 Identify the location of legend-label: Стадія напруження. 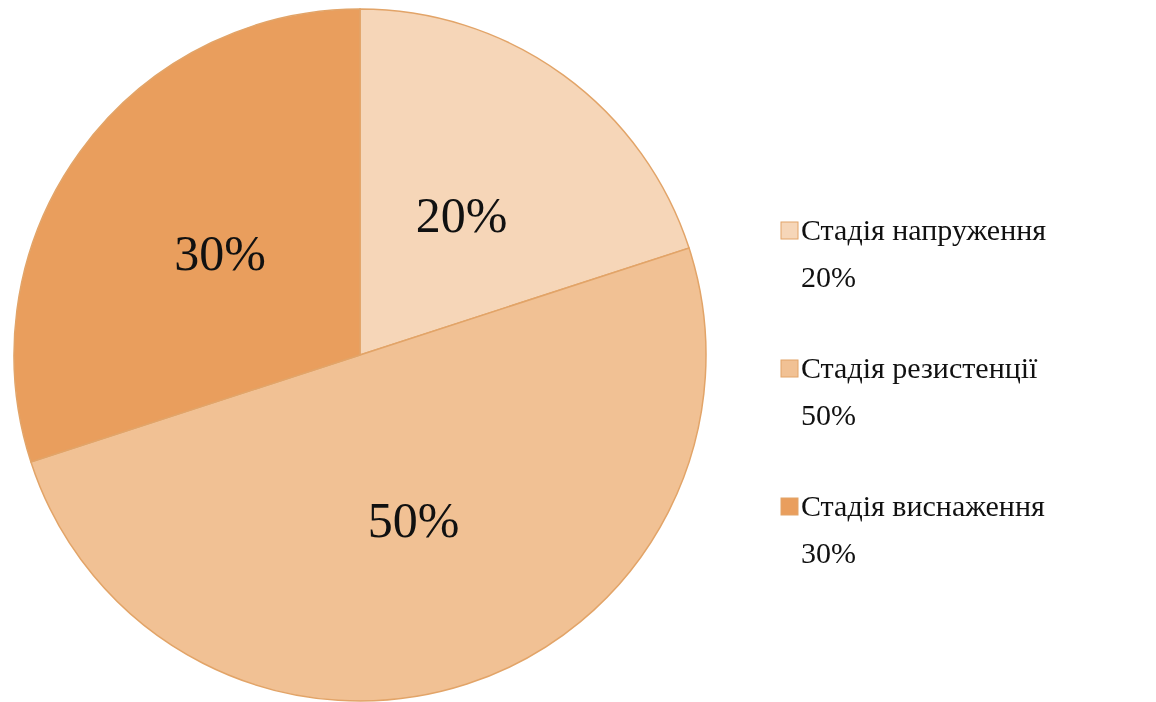
(924, 229).